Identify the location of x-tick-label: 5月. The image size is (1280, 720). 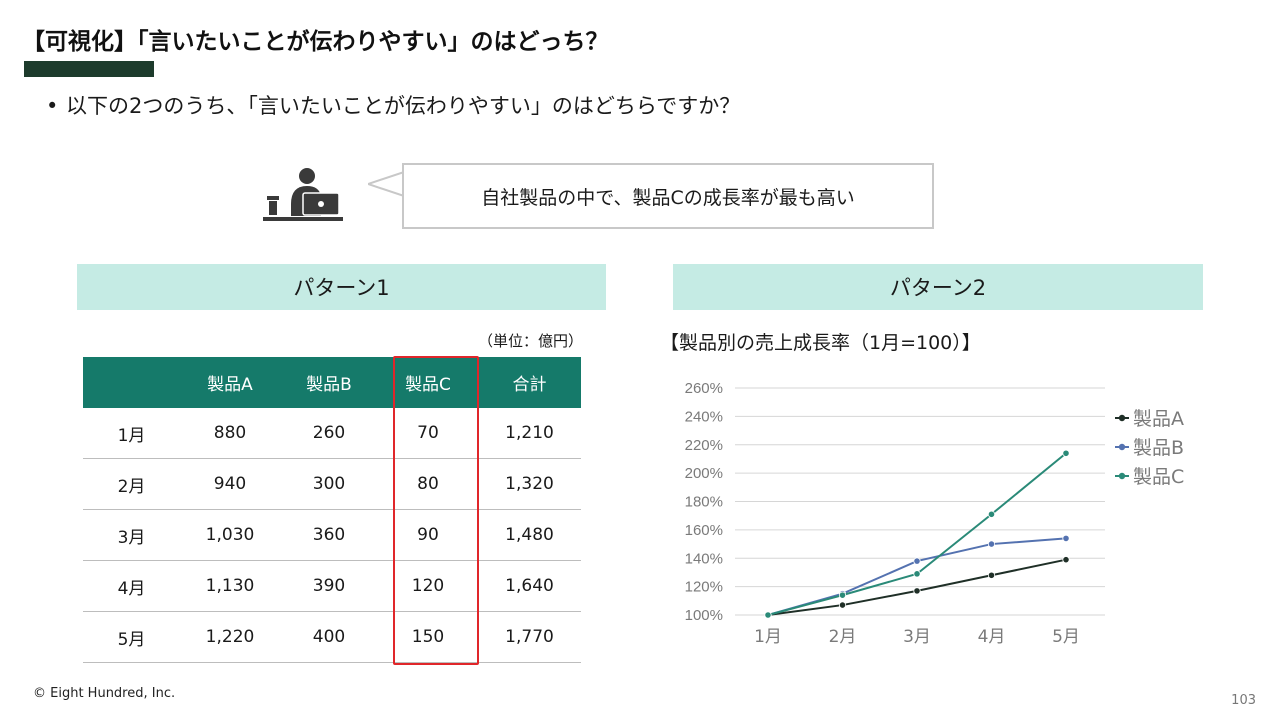
(1066, 637).